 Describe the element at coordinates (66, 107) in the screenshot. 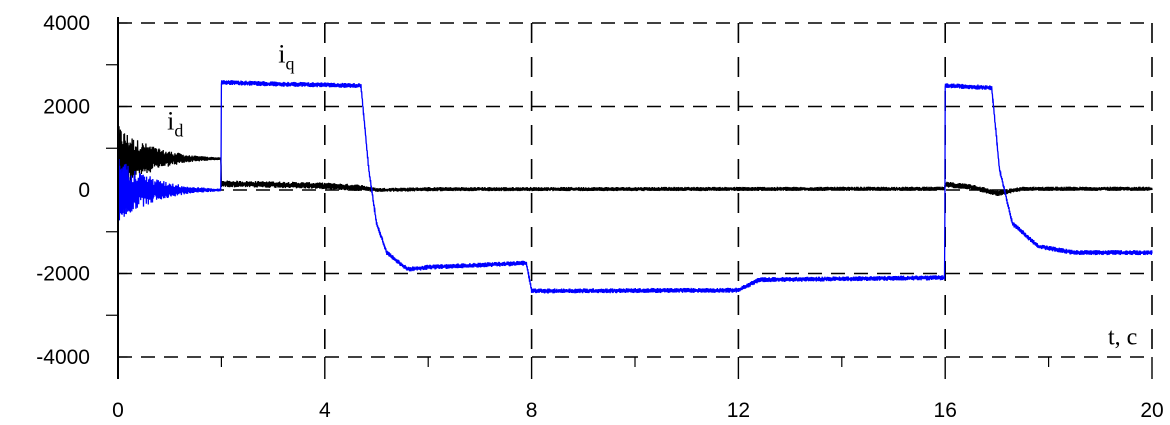

I see `y-tick-label-2000: 2000` at that location.